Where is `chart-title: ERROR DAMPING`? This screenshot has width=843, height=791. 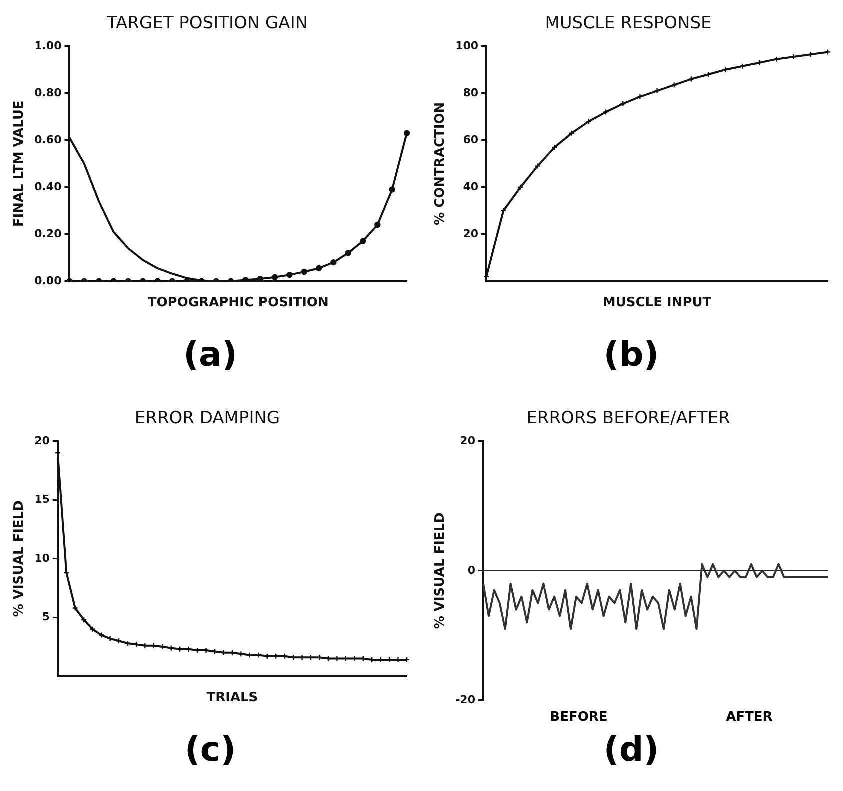 chart-title: ERROR DAMPING is located at coordinates (207, 418).